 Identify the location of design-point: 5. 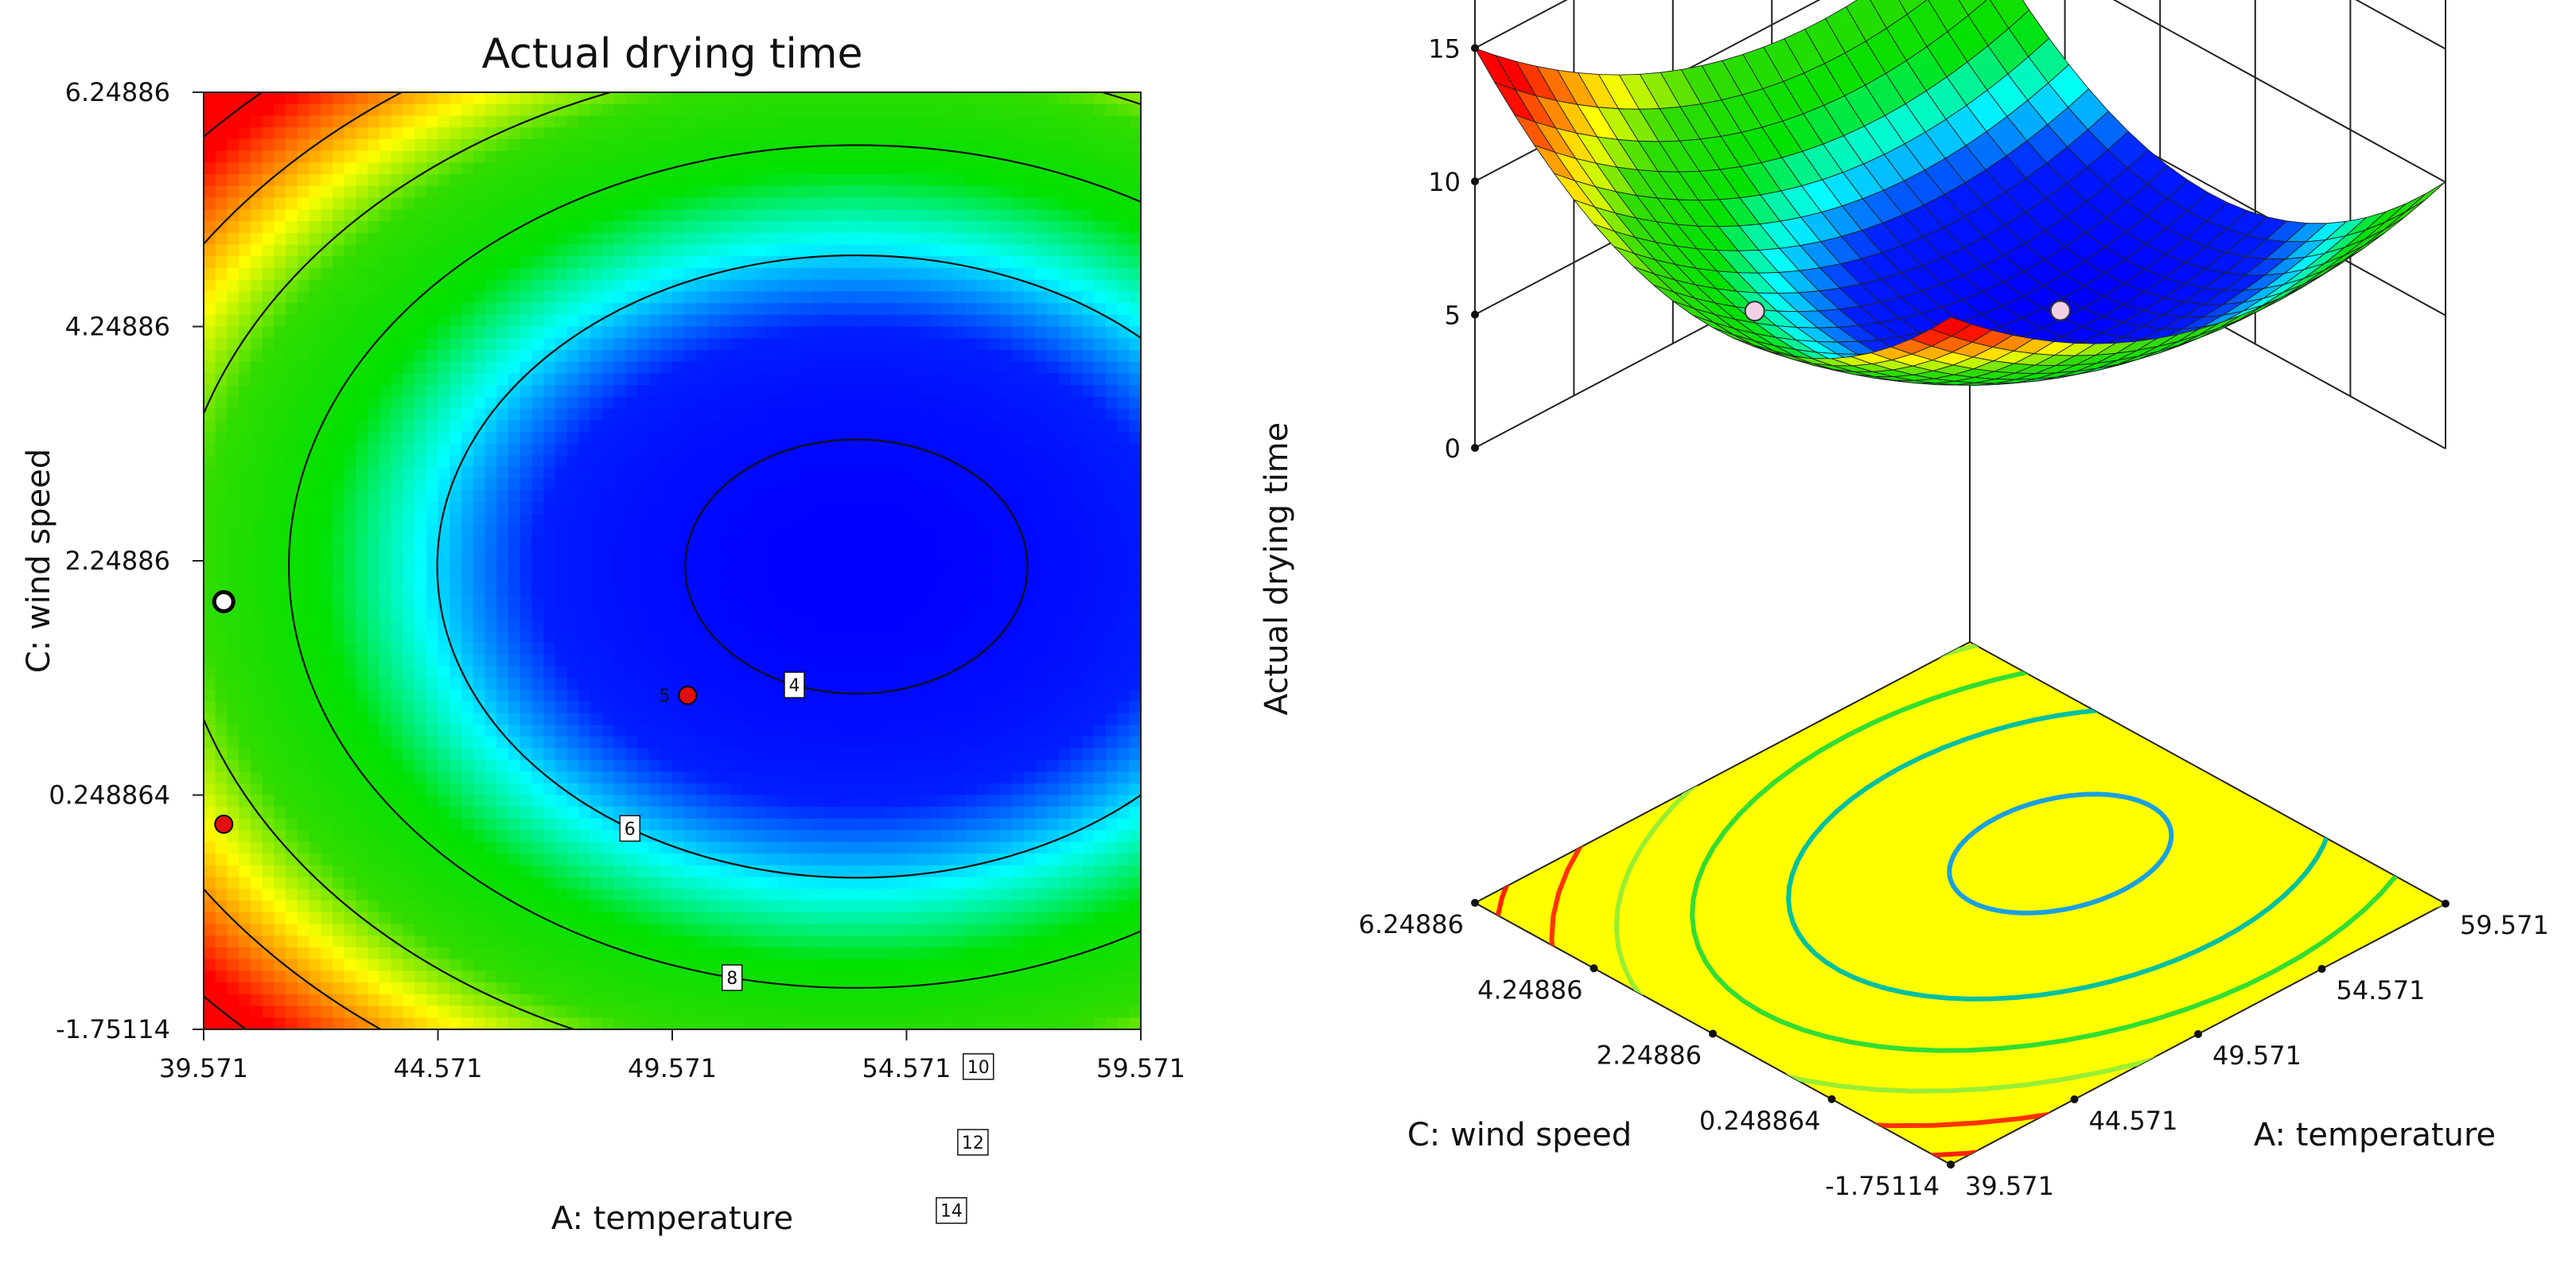
(679, 696).